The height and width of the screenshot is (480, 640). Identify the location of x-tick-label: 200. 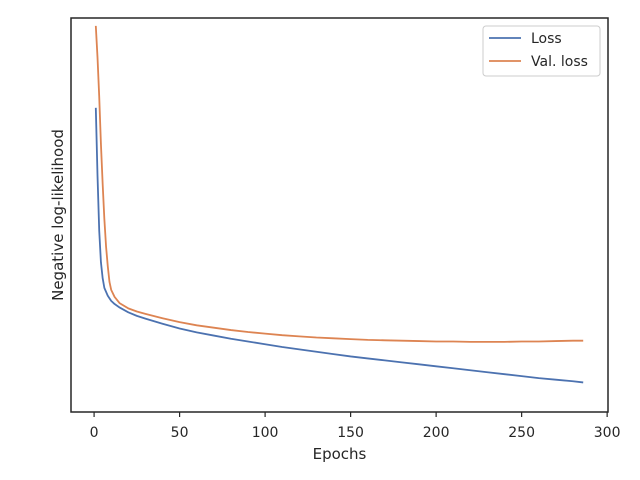
(436, 433).